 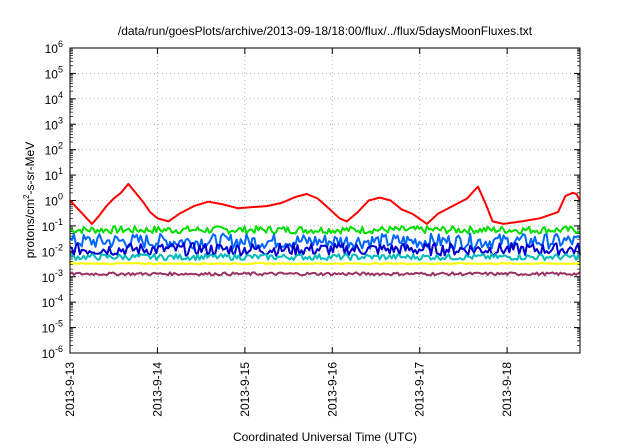 I want to click on y-tick-exp: 5, so click(x=60, y=69).